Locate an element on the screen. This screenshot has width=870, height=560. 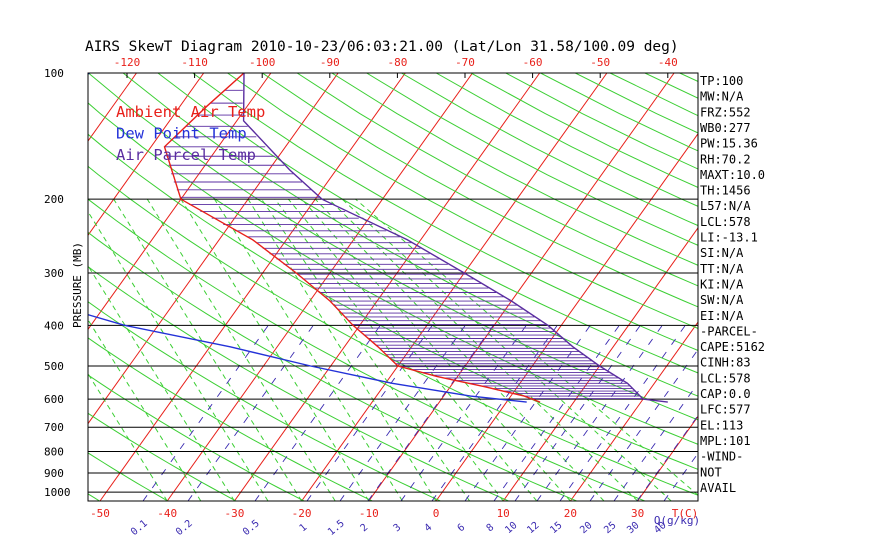
bottom-temp-tick-label: 0 is located at coordinates (436, 513).